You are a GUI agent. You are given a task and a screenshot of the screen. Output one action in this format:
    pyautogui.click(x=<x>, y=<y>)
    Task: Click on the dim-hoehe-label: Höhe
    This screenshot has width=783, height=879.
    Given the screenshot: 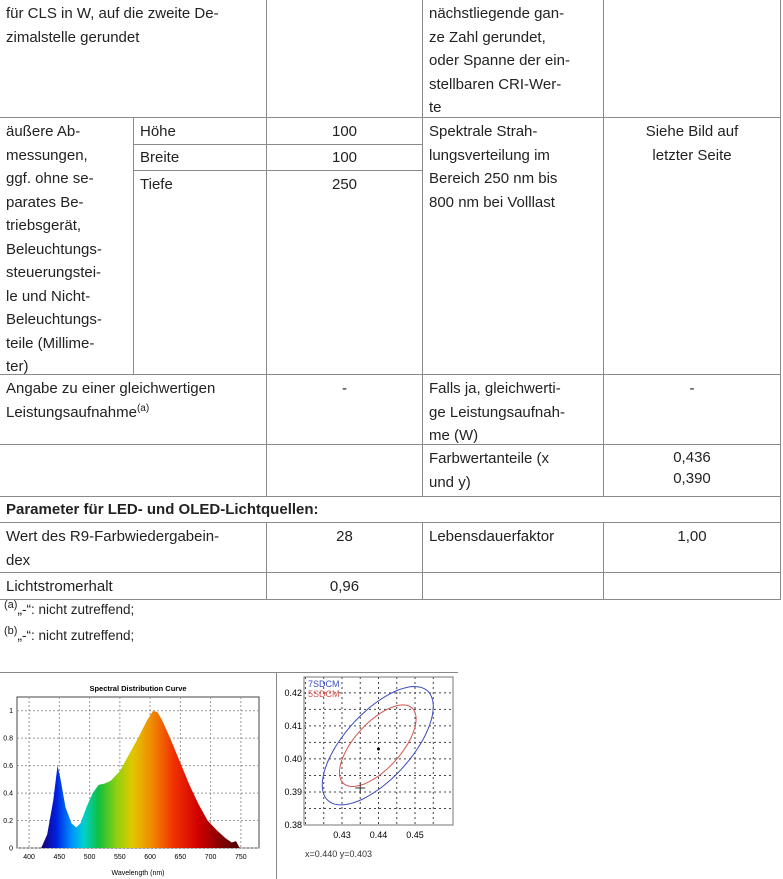 What is the action you would take?
    pyautogui.click(x=200, y=131)
    